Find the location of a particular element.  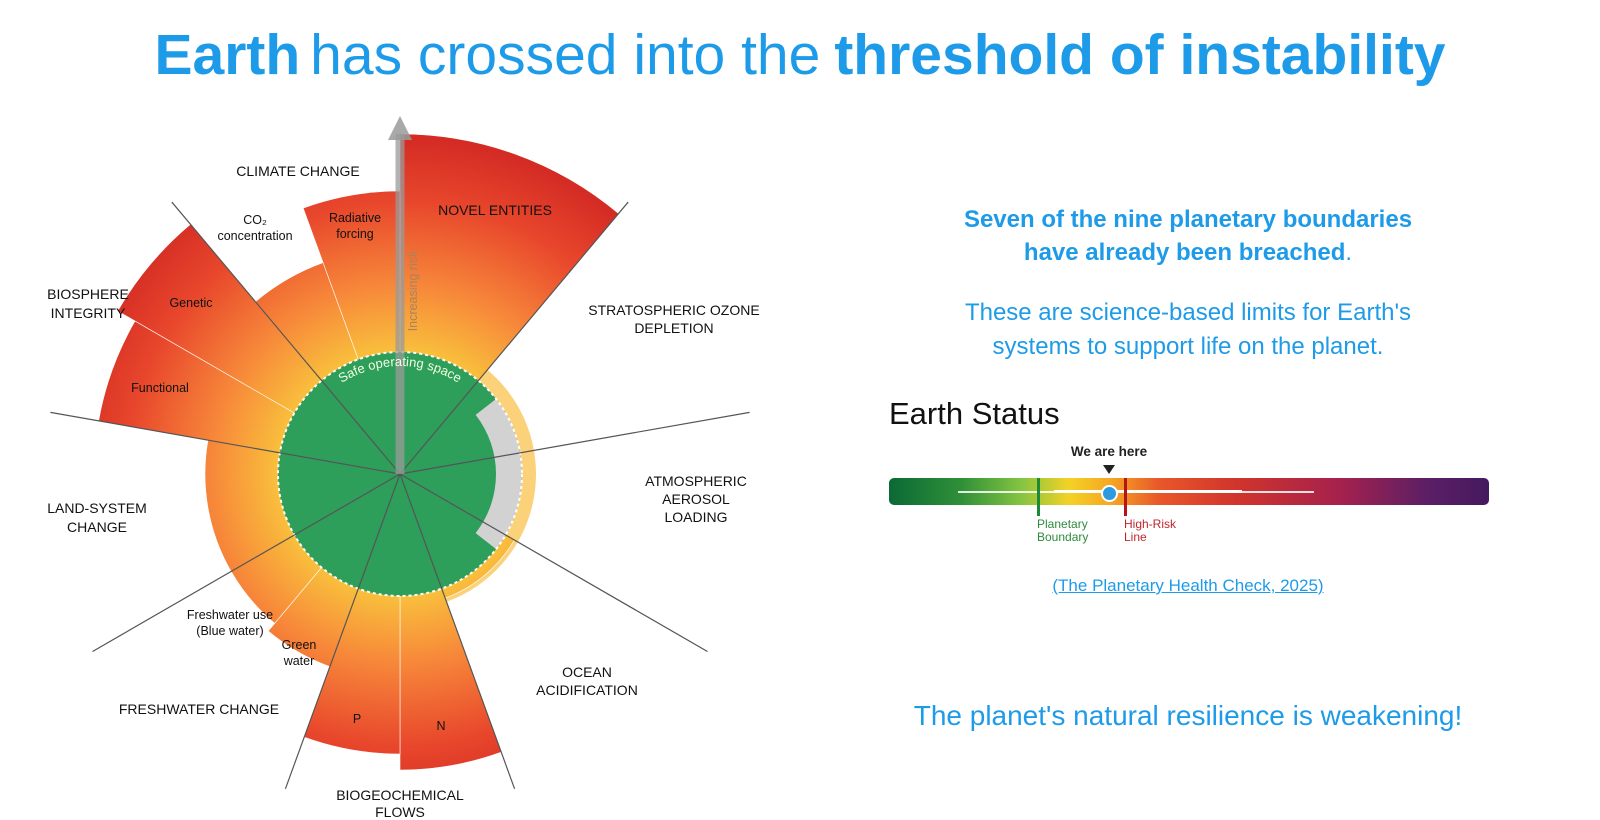

summary-end: . is located at coordinates (1349, 252).